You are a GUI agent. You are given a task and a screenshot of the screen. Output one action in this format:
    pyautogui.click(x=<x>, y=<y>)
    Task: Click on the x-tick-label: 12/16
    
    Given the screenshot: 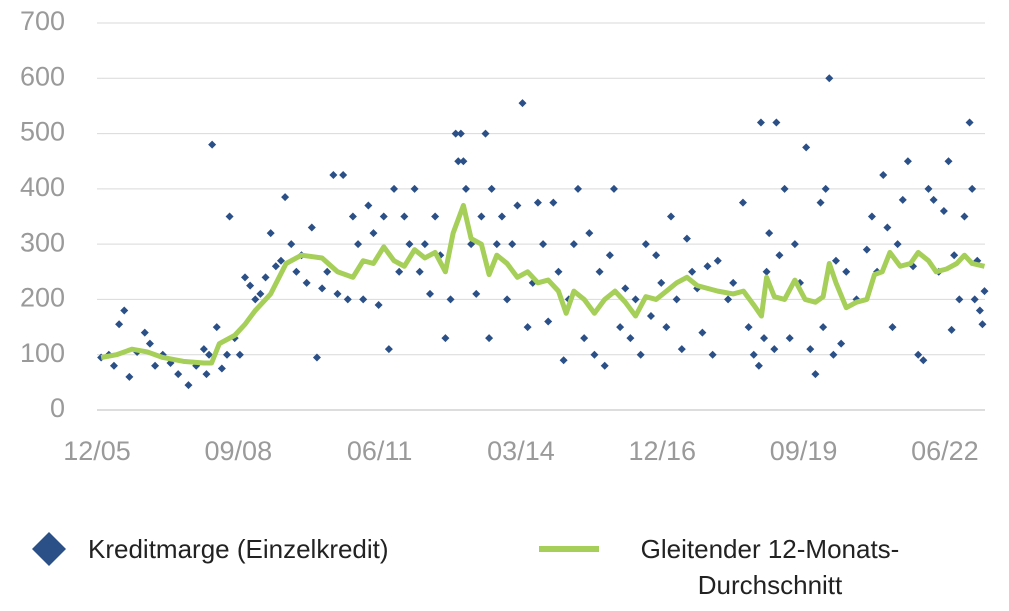 What is the action you would take?
    pyautogui.click(x=662, y=451)
    